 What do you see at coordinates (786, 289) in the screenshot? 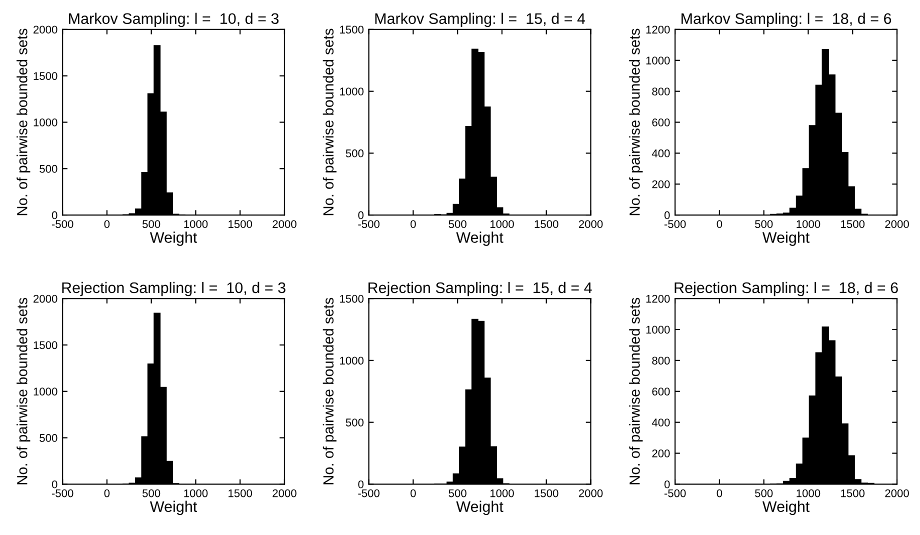
I see `chart-title: Rejection Sampling: l = 18, d = 6` at bounding box center [786, 289].